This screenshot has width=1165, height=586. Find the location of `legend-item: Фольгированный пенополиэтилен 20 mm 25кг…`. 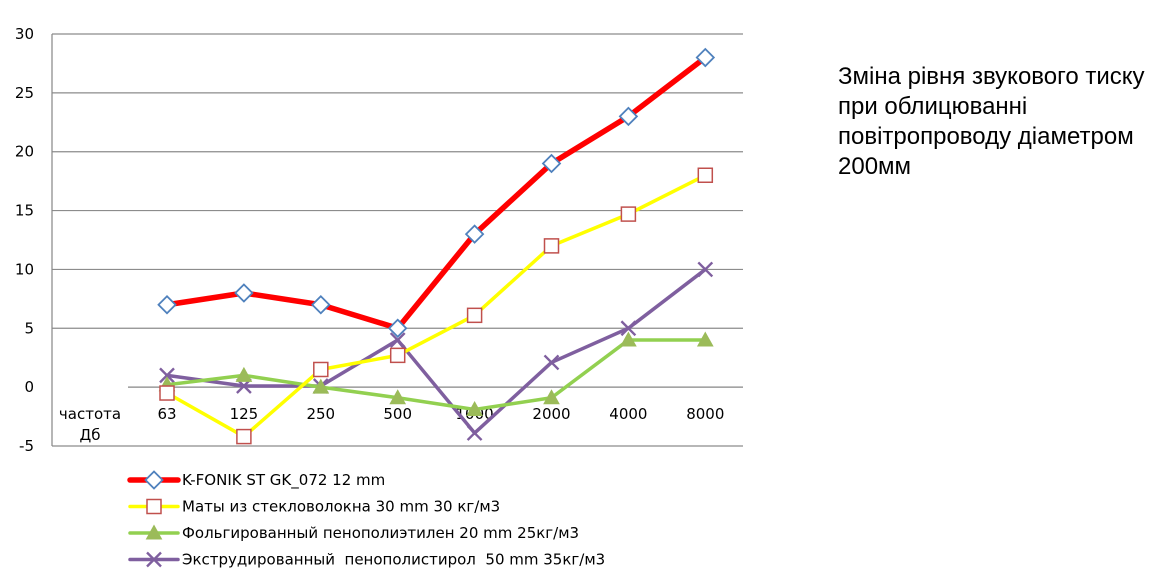

legend-item: Фольгированный пенополиэтилен 20 mm 25кг… is located at coordinates (353, 533).